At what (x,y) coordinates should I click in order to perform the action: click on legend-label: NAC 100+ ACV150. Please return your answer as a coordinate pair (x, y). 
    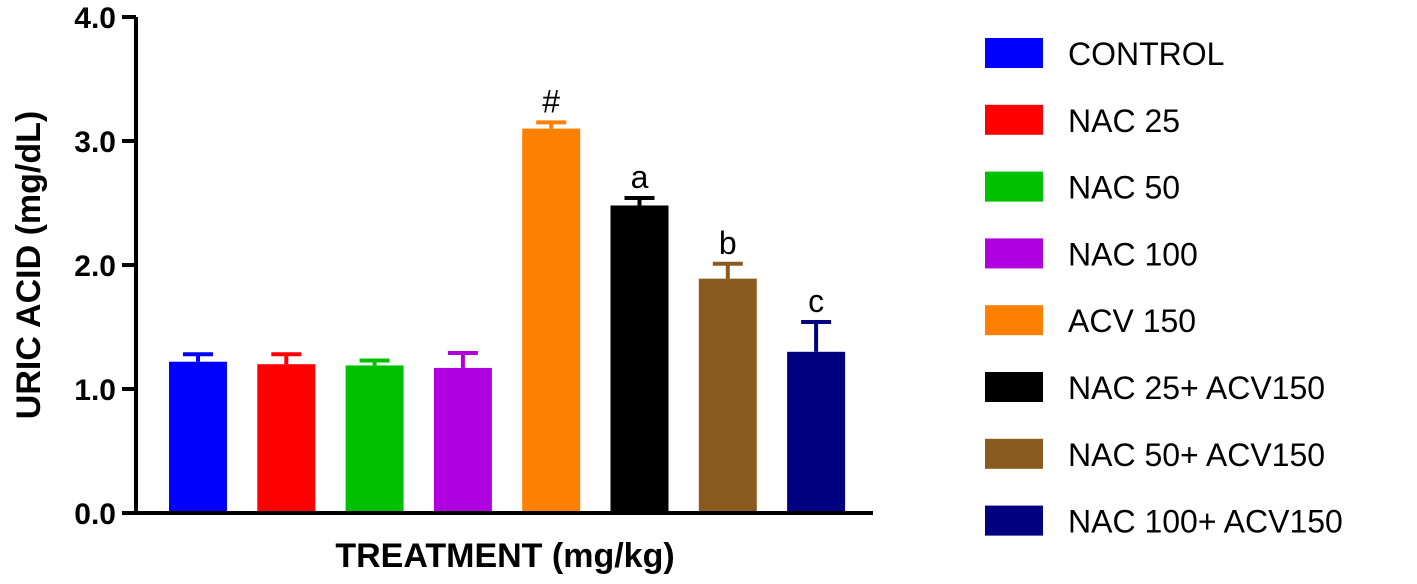
    Looking at the image, I should click on (1205, 522).